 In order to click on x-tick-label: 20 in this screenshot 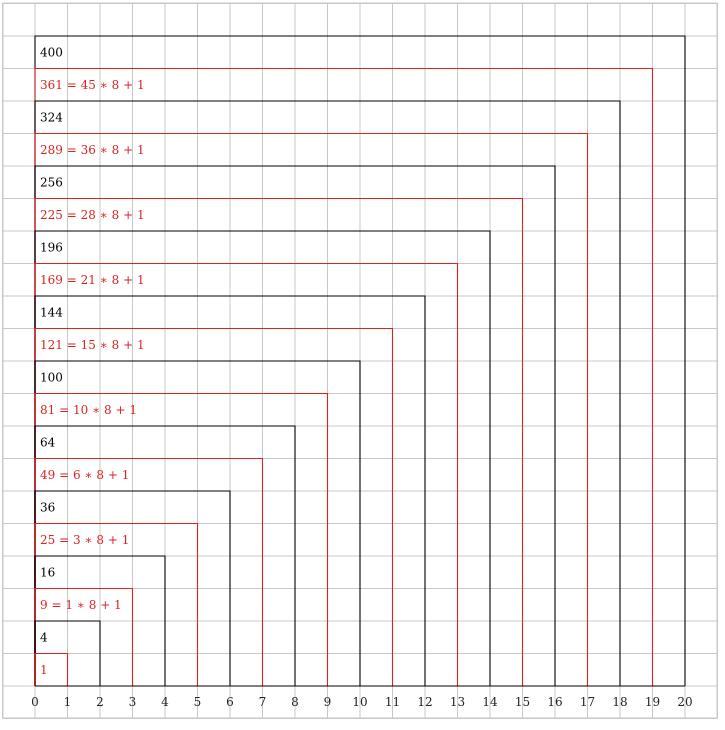, I will do `click(684, 702)`.